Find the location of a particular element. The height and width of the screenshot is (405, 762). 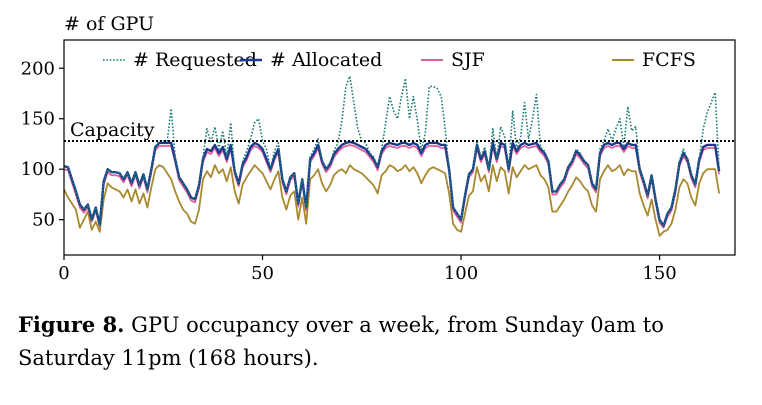

x-tick-label: 150 is located at coordinates (659, 273).